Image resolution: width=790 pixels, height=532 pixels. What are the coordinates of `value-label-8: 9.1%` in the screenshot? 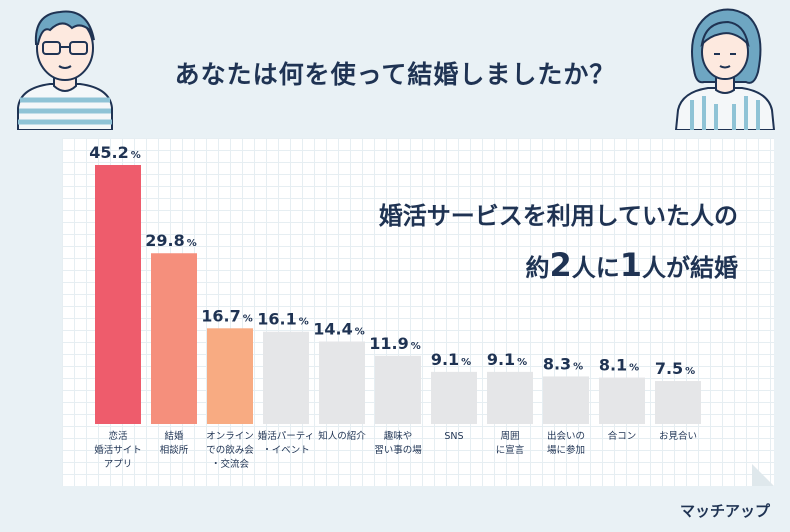 It's located at (507, 359).